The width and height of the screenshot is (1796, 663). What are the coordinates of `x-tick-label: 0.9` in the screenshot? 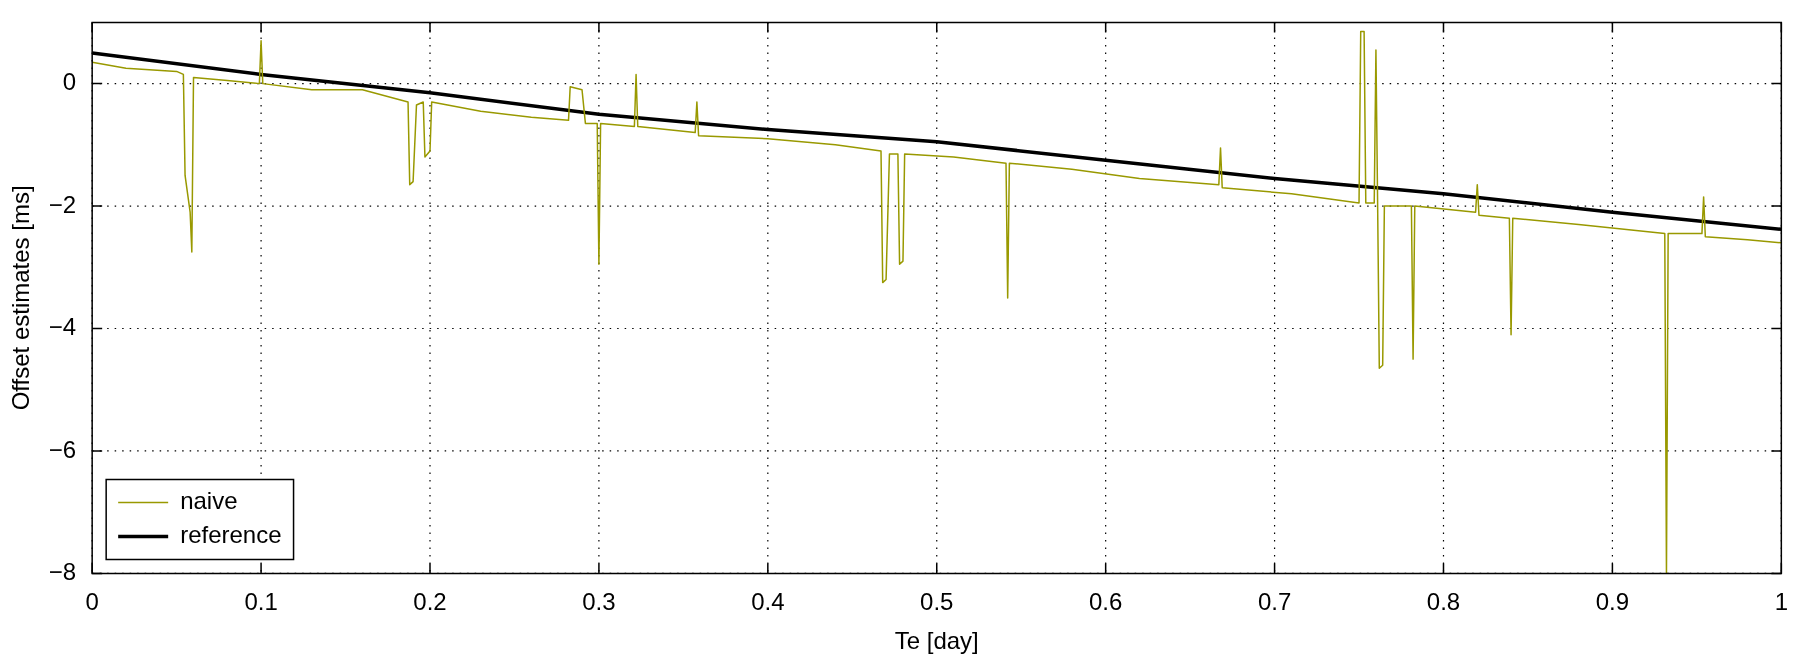 It's located at (1612, 602).